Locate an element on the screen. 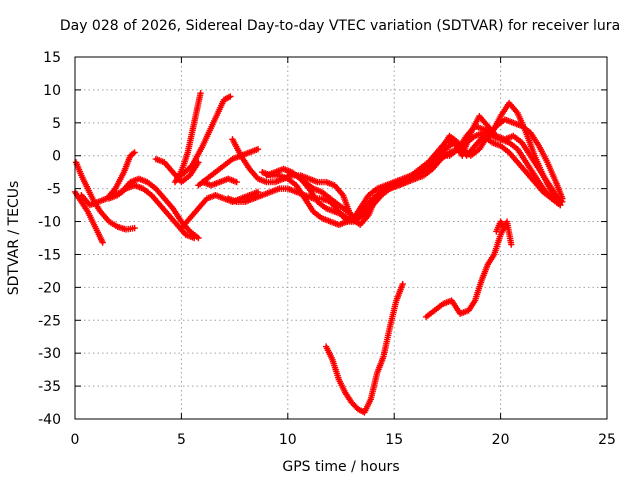 Image resolution: width=640 pixels, height=480 pixels. x-tick-label: 25 is located at coordinates (607, 440).